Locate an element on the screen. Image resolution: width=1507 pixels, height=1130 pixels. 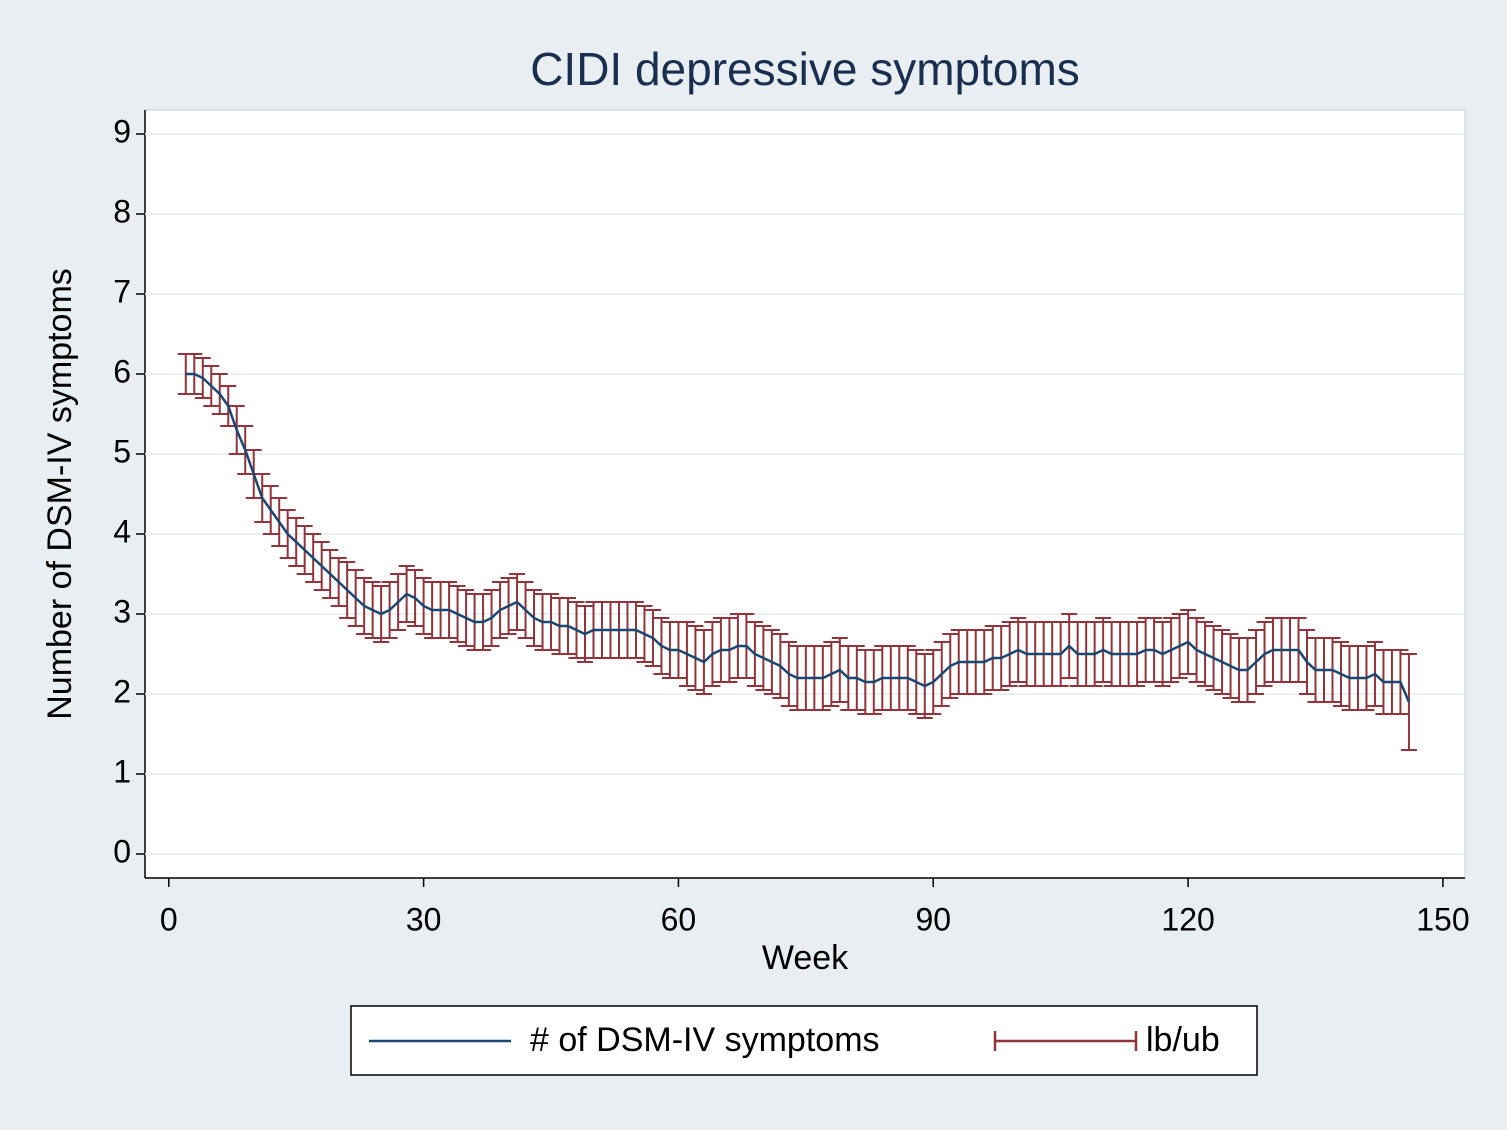
chart-title: CIDI depressive symptoms is located at coordinates (805, 69).